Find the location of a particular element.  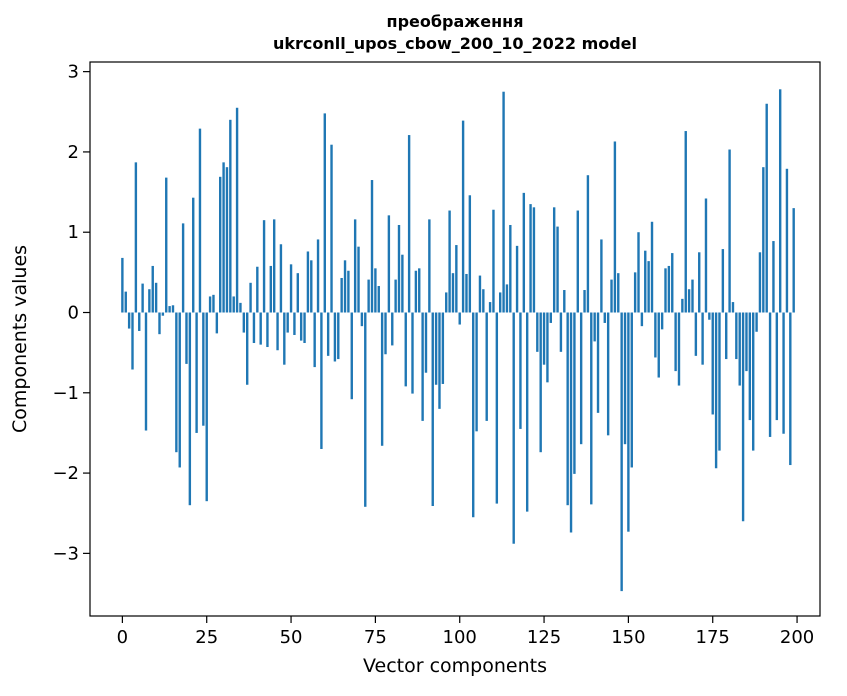

x-tick-label: 50 is located at coordinates (291, 637).